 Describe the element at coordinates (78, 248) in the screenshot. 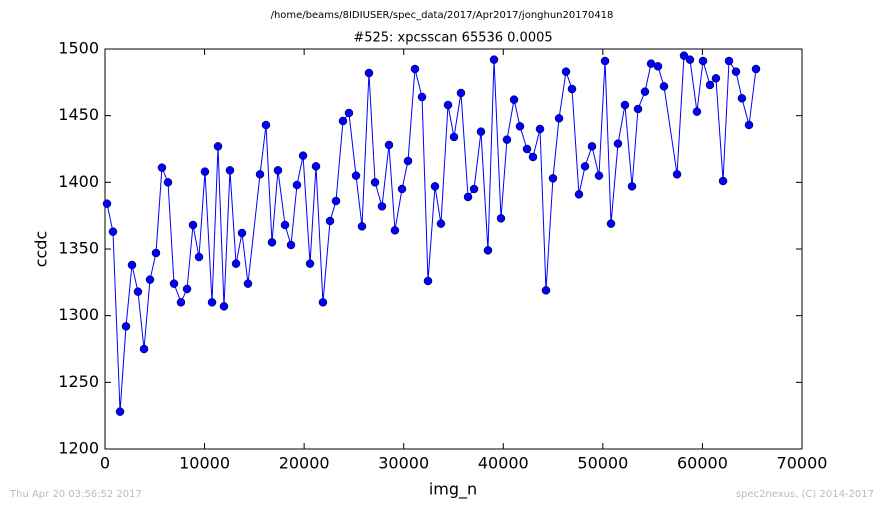

I see `y-tick-label: 1350` at that location.